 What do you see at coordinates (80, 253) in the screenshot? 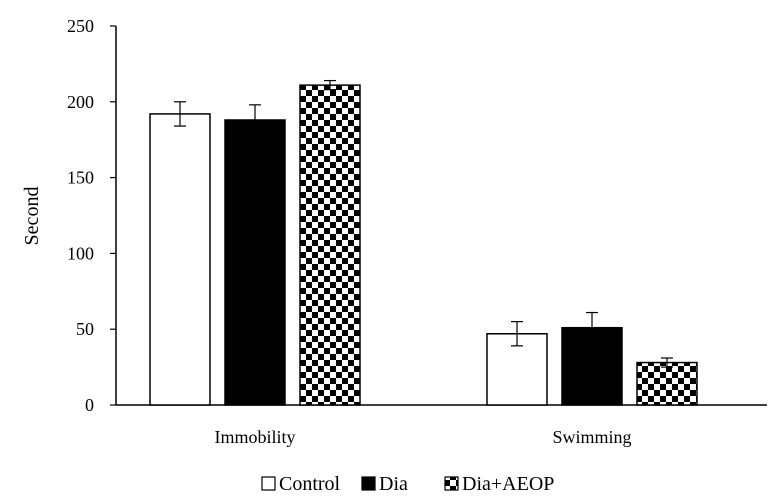
I see `y-tick-label: 100` at bounding box center [80, 253].